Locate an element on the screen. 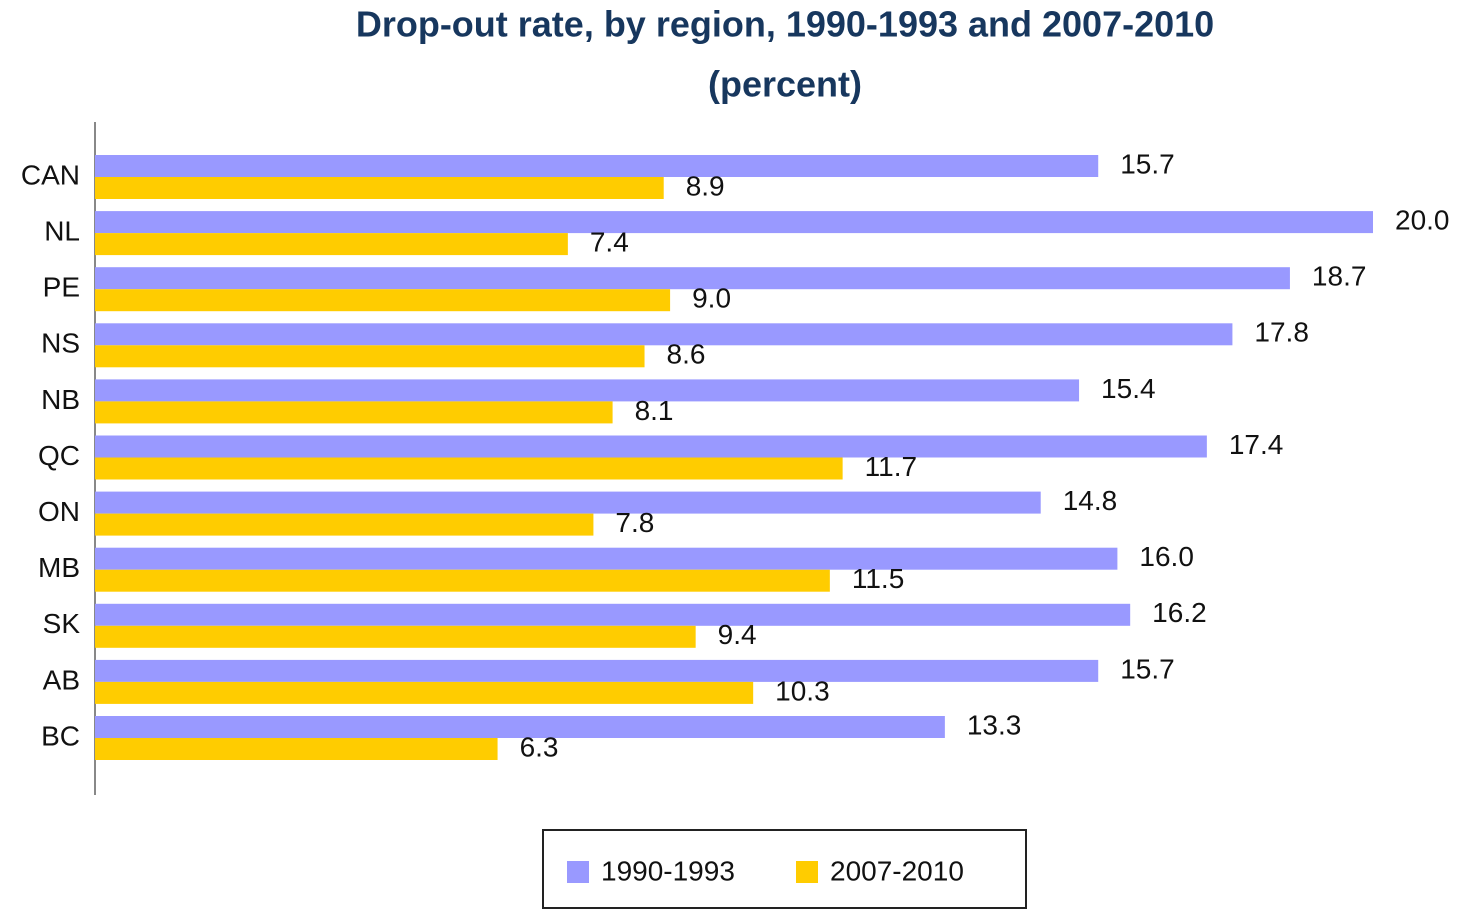 Image resolution: width=1461 pixels, height=910 pixels. data-label: 9.4 is located at coordinates (737, 634).